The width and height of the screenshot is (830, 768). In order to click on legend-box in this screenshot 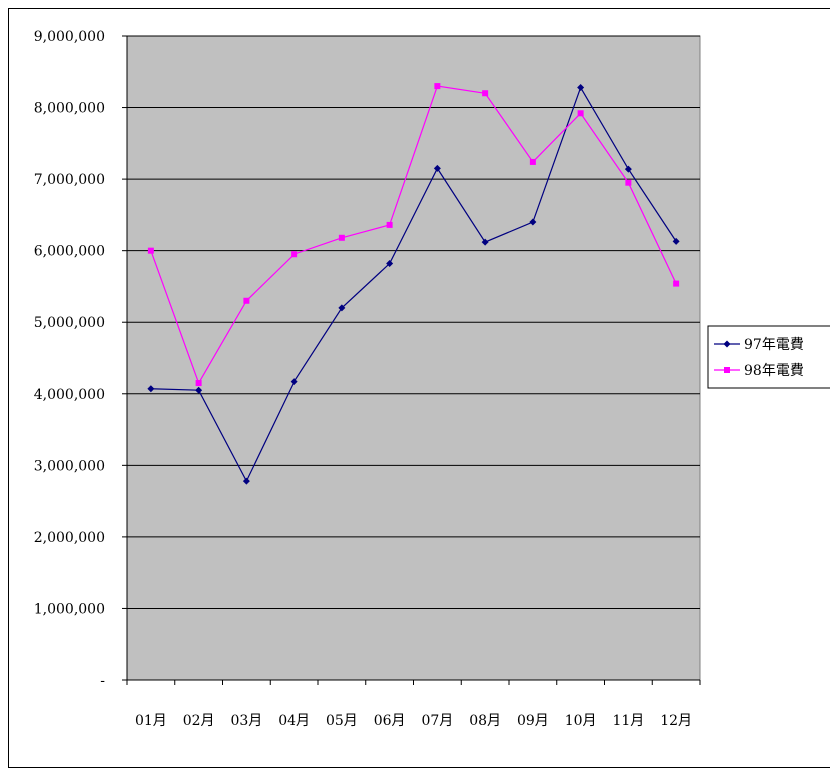, I will do `click(768, 357)`.